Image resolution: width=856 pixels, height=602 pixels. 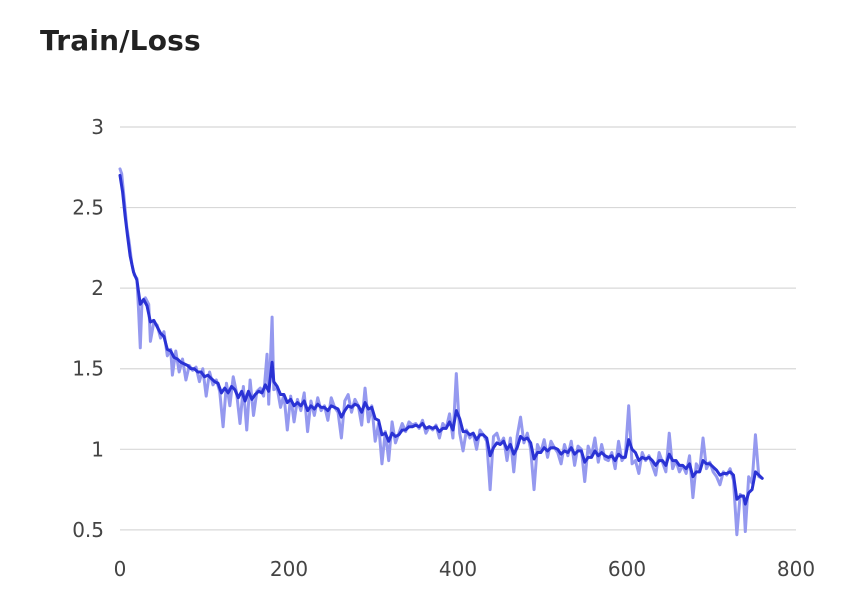 I want to click on y-tick-label-2: 1.5, so click(x=88, y=369).